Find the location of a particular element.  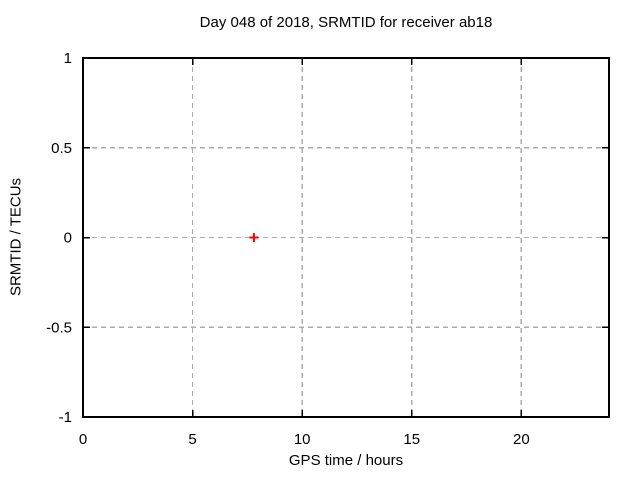

x-axis-label: GPS time / hours is located at coordinates (346, 460).